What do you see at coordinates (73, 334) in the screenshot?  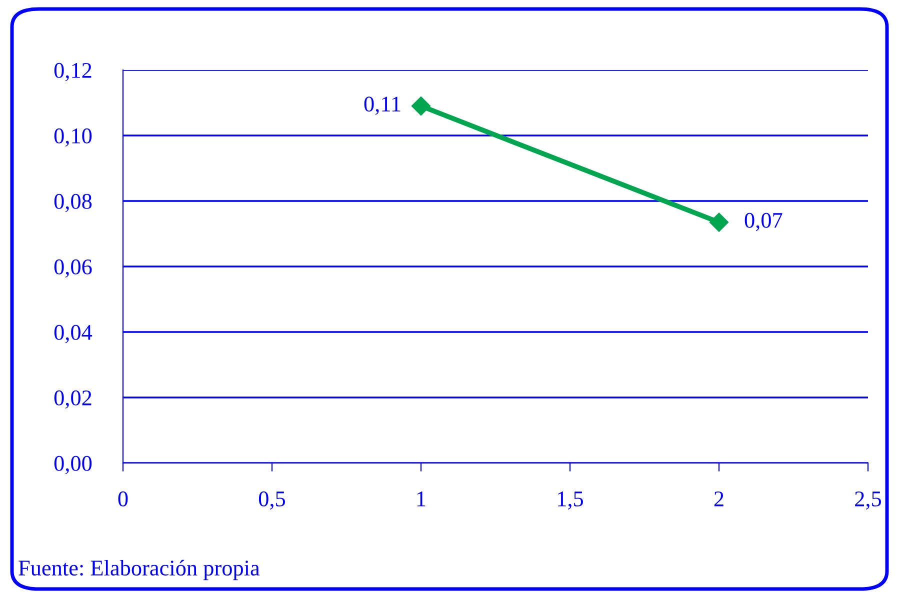 I see `y-tick-label: 0,04` at bounding box center [73, 334].